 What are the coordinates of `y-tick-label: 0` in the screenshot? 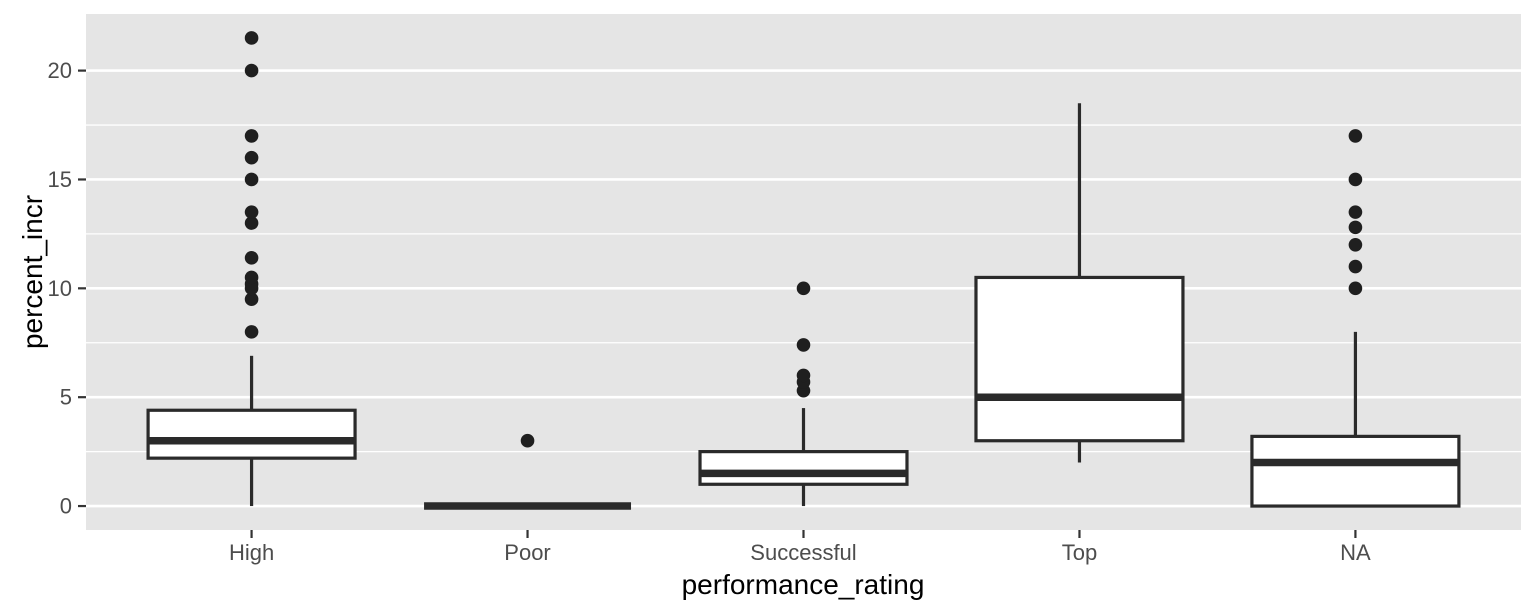 It's located at (66, 506).